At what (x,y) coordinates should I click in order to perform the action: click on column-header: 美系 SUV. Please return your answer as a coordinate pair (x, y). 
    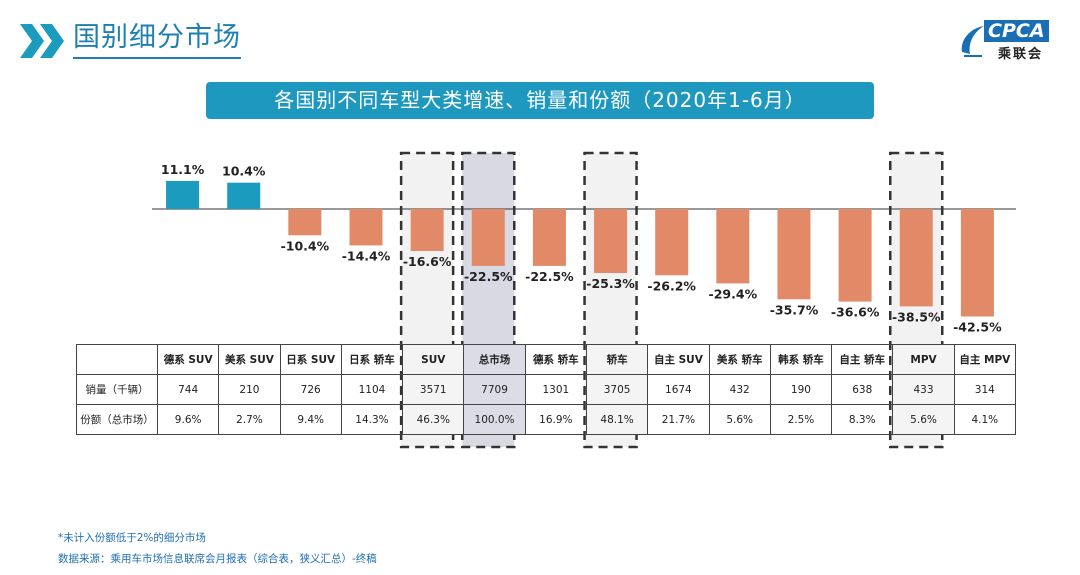
    Looking at the image, I should click on (249, 359).